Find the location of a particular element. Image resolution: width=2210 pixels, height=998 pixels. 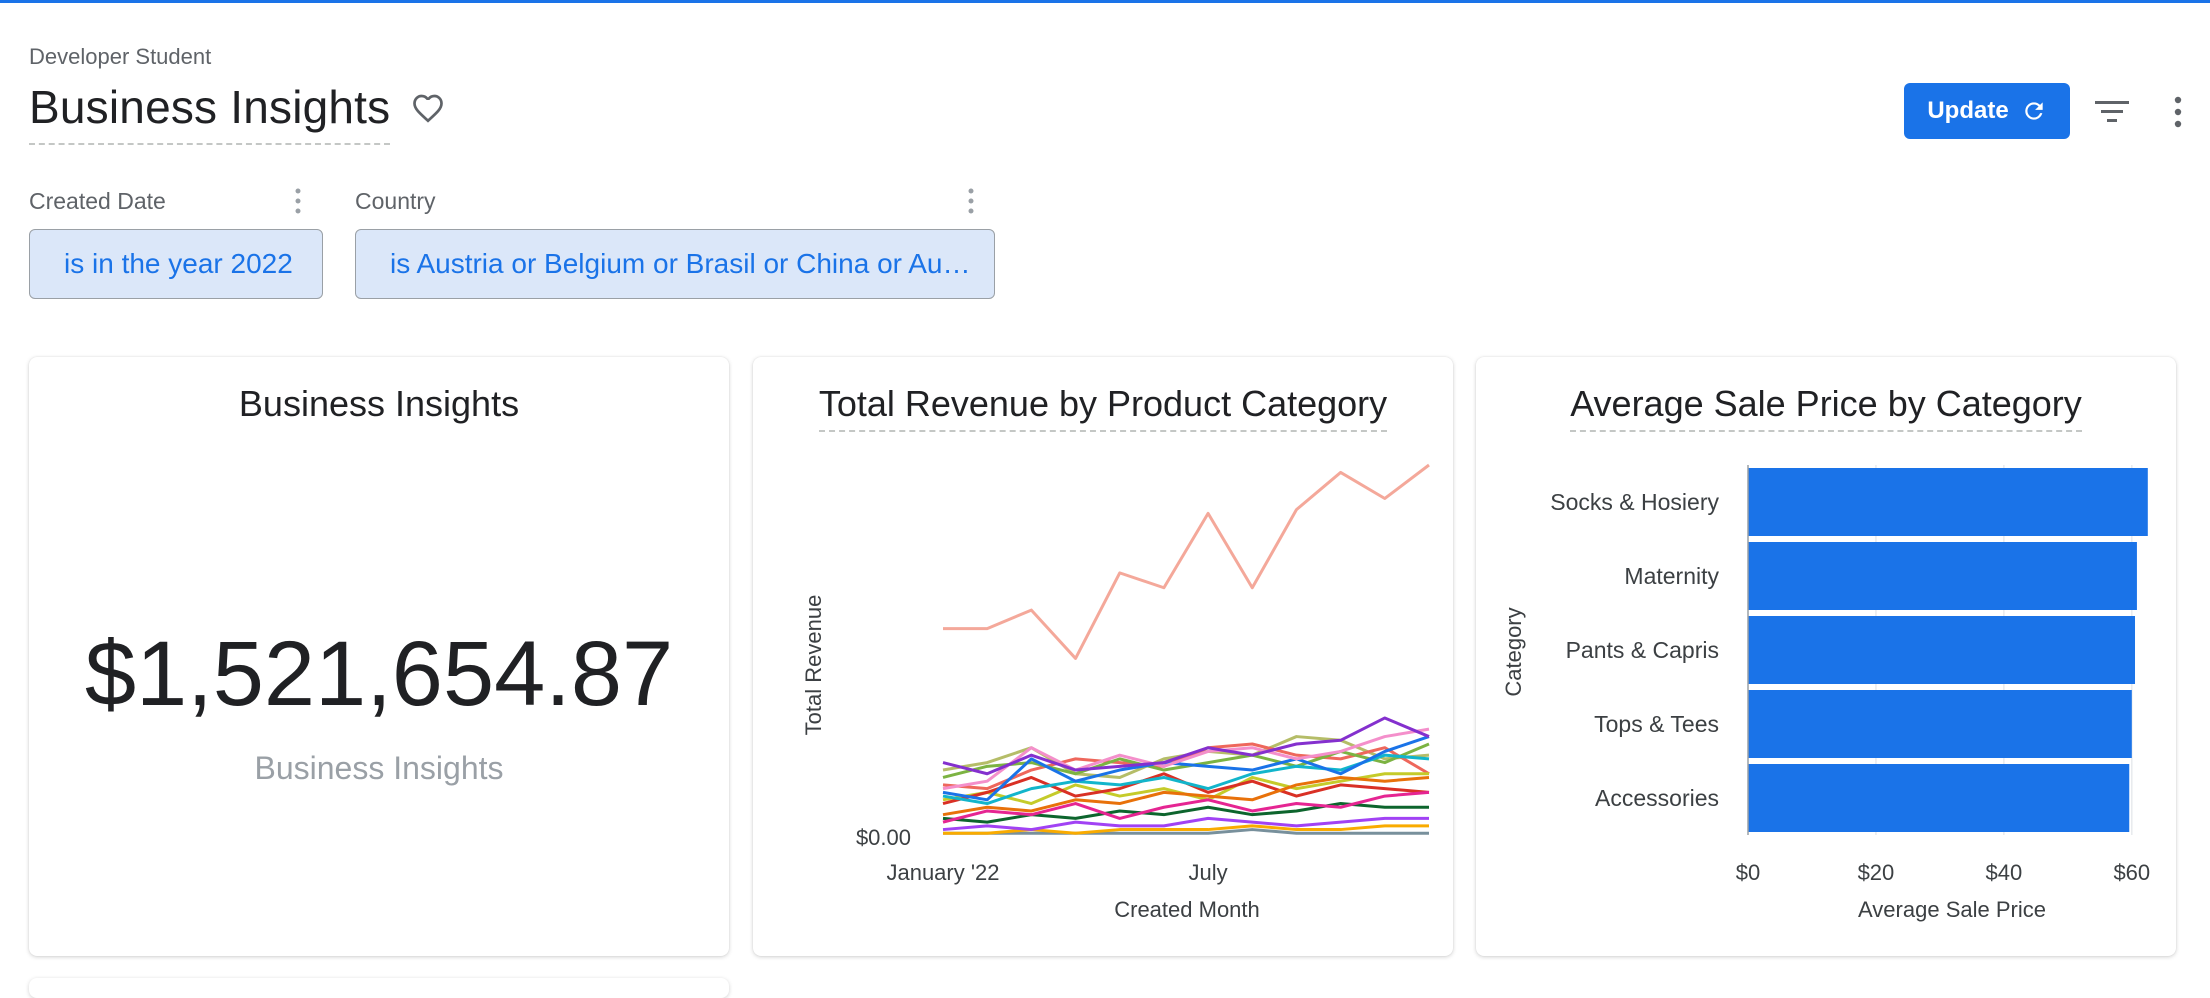

bar-chart-title: Average Sale Price by Category is located at coordinates (1826, 407).